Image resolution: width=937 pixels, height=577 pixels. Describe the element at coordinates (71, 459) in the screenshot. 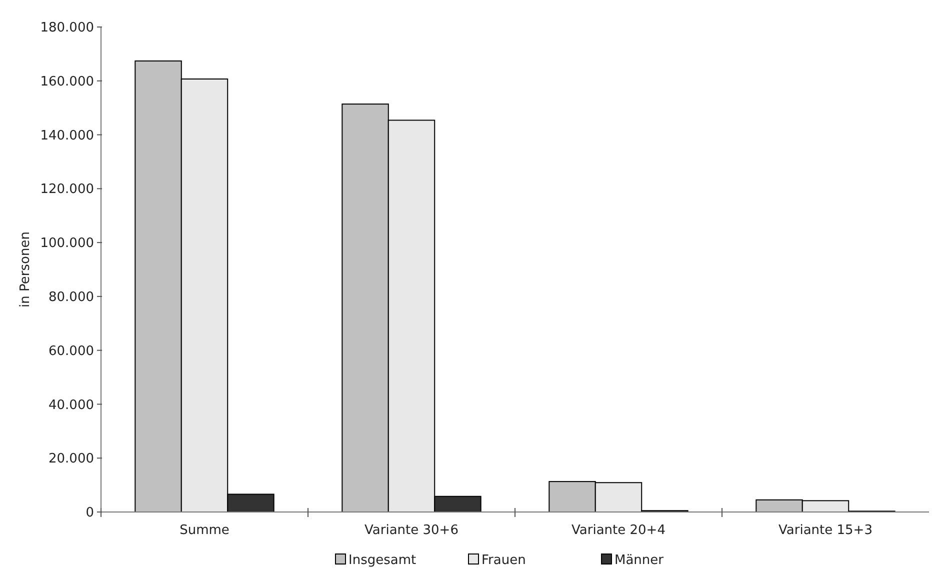

I see `y-tick-label: 20.000` at that location.